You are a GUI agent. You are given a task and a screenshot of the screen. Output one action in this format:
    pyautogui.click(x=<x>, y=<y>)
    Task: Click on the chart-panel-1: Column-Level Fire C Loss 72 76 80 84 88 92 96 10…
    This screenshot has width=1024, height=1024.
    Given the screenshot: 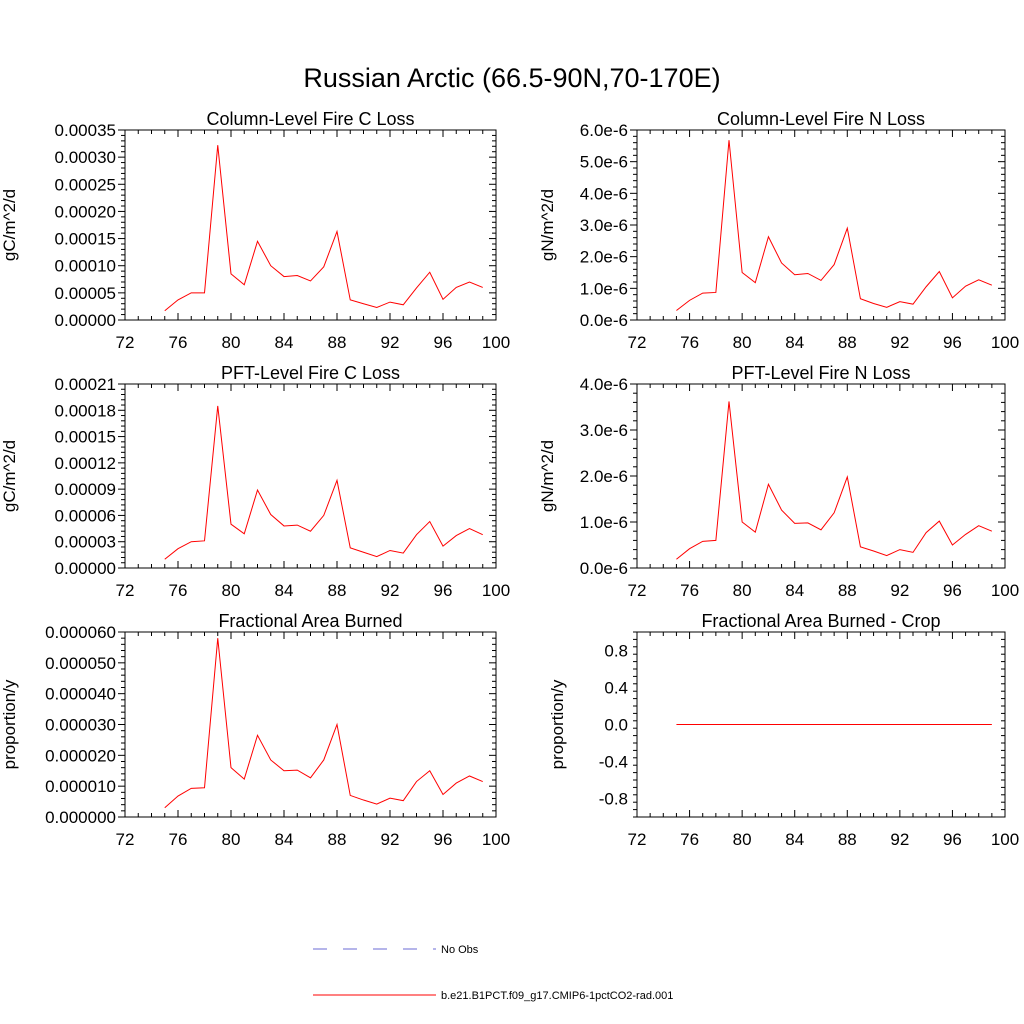 What is the action you would take?
    pyautogui.click(x=255, y=230)
    